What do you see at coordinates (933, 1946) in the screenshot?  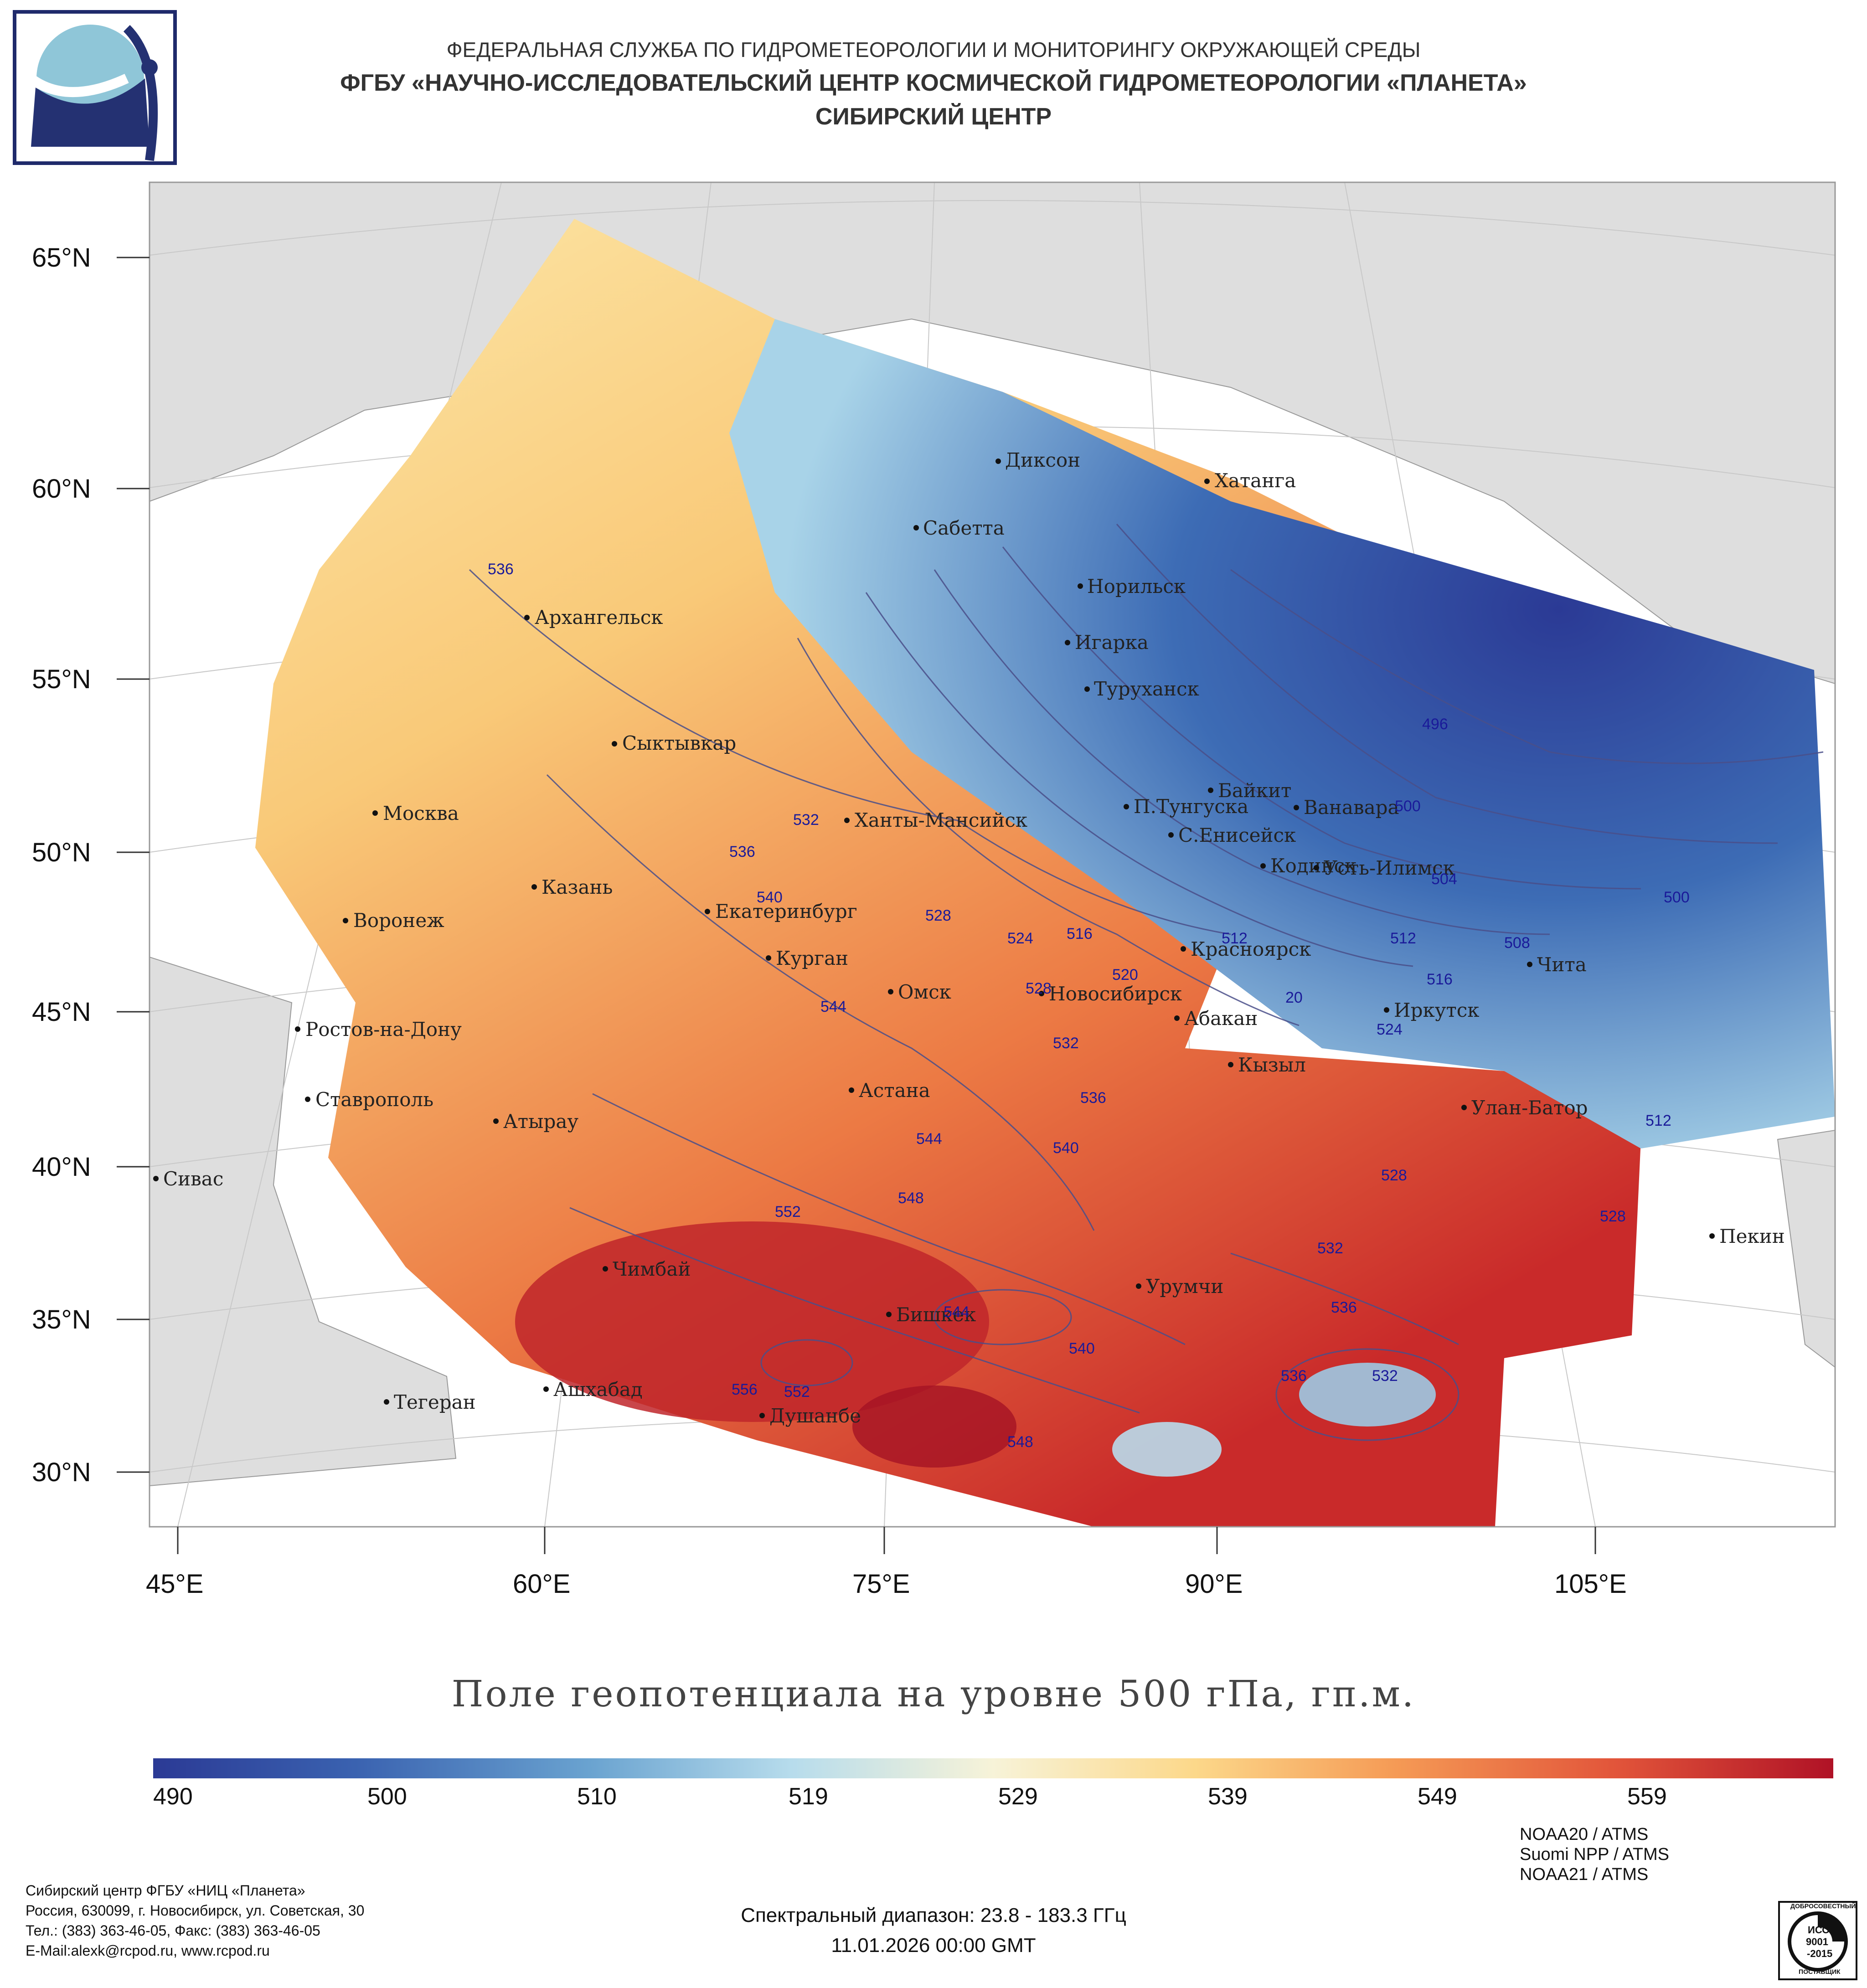 I see `datetime: 11.01.2026 00:00 GMT` at bounding box center [933, 1946].